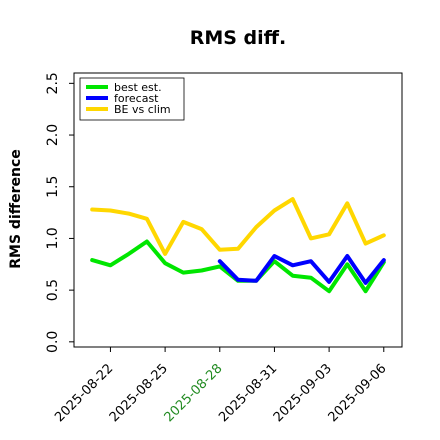 Image resolution: width=440 pixels, height=440 pixels. I want to click on y-tick-label: 1.0, so click(53, 238).